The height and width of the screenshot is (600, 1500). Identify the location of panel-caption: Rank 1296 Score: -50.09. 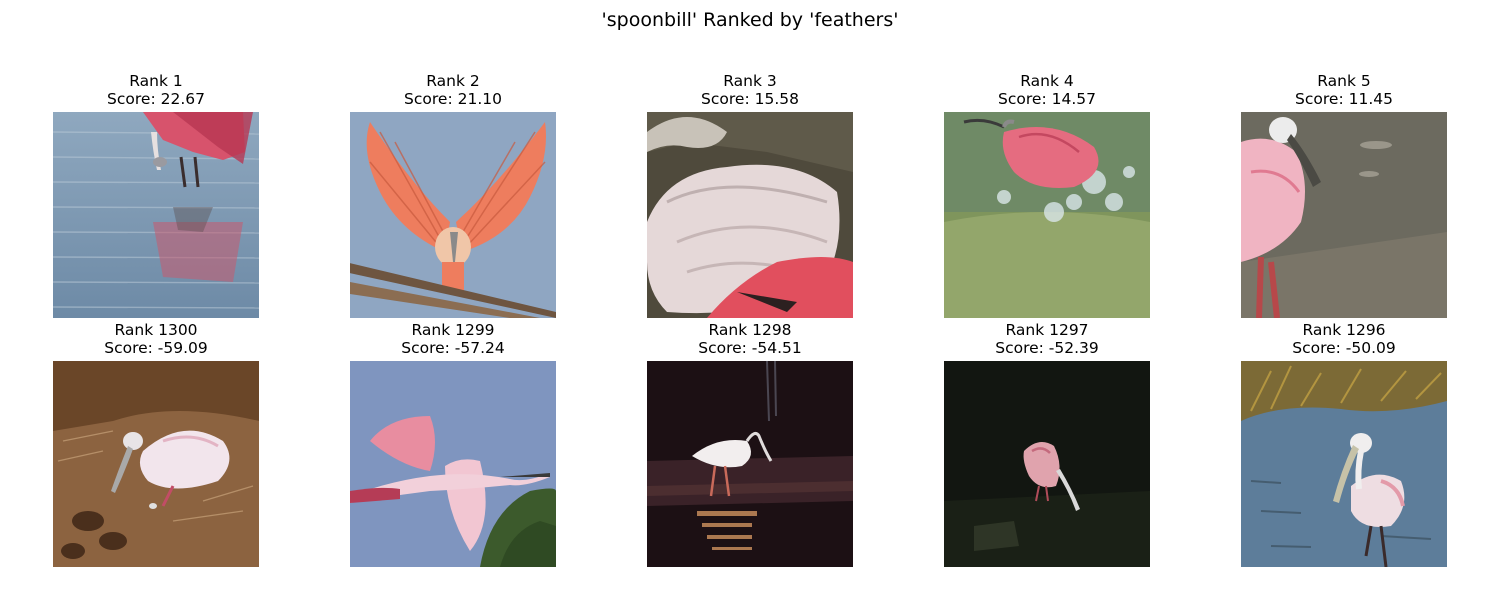
(1344, 339).